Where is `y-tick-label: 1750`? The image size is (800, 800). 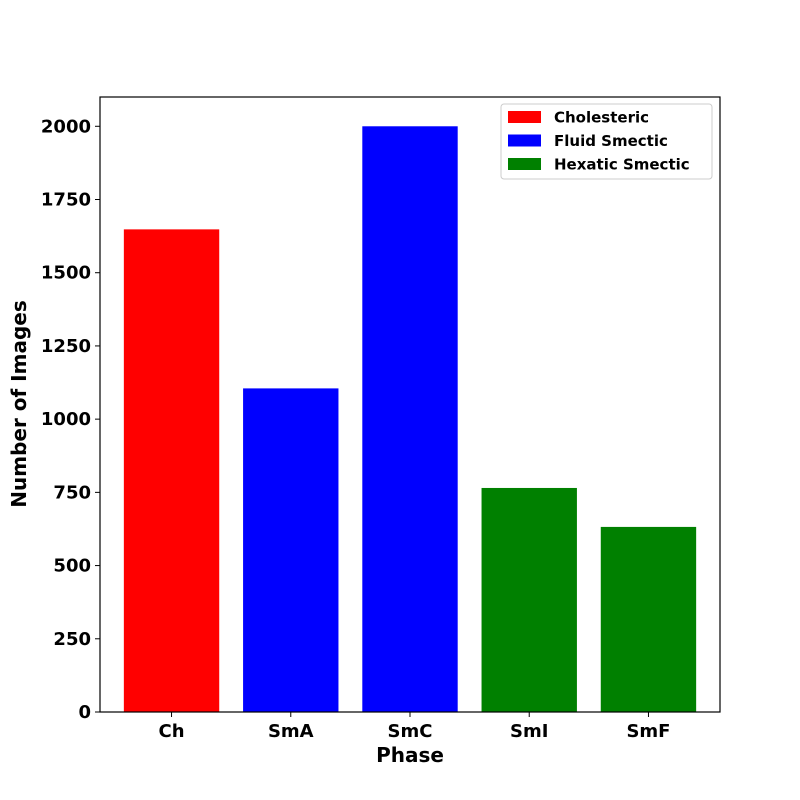 y-tick-label: 1750 is located at coordinates (66, 200).